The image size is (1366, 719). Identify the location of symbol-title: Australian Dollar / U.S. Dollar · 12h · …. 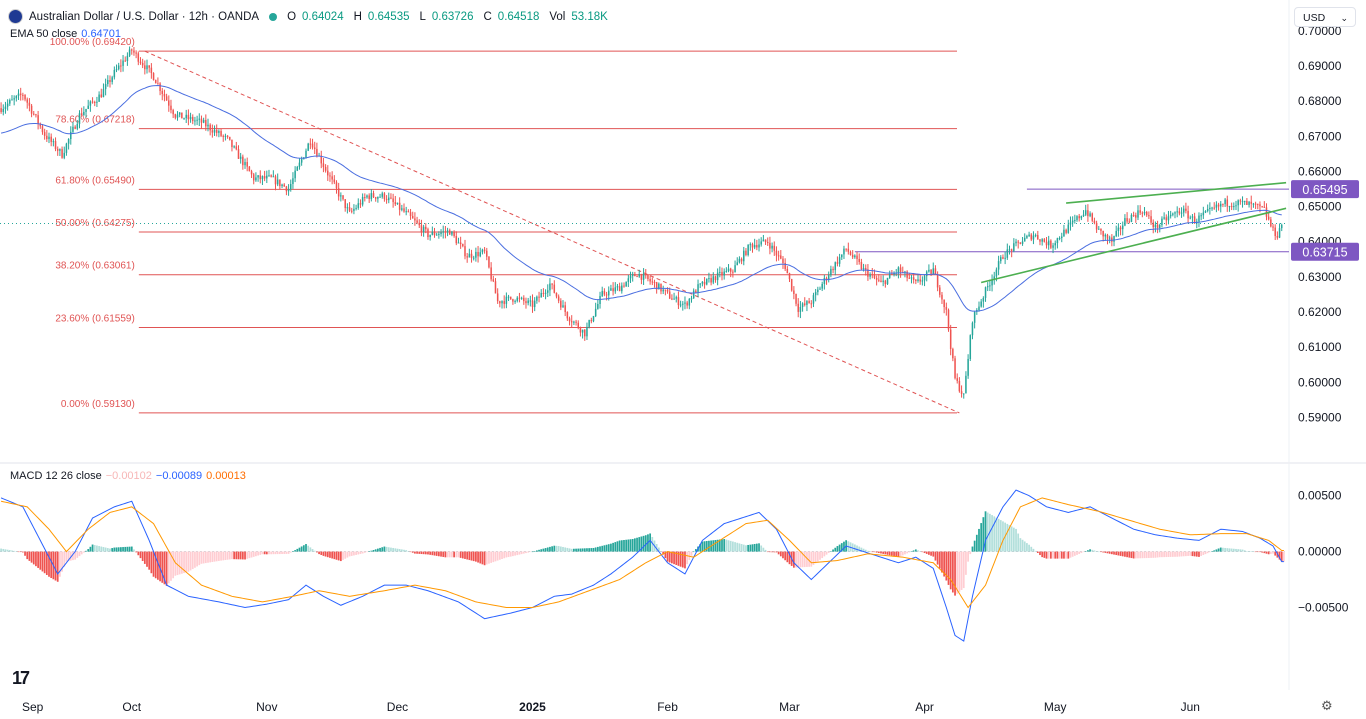
(144, 16).